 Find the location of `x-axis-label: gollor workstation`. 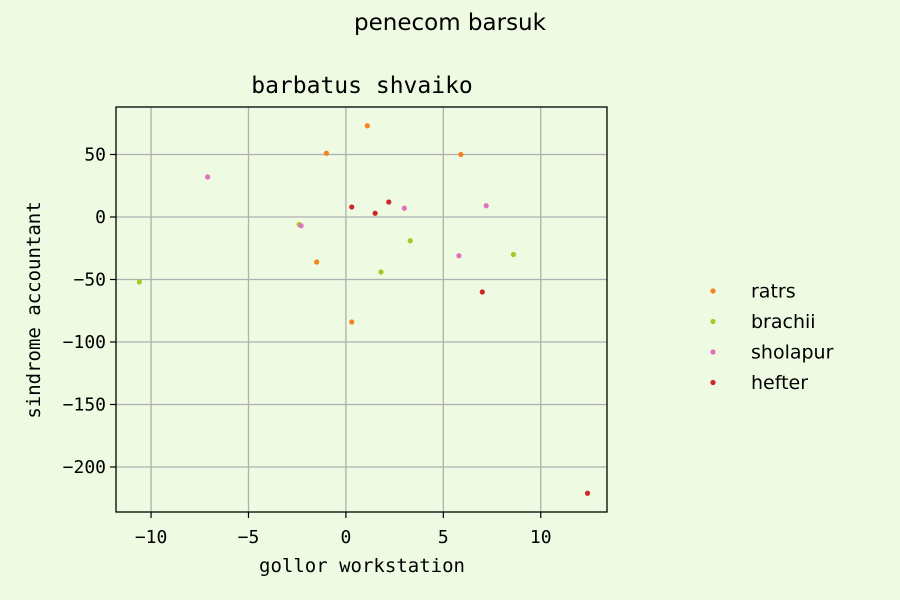

x-axis-label: gollor workstation is located at coordinates (362, 566).